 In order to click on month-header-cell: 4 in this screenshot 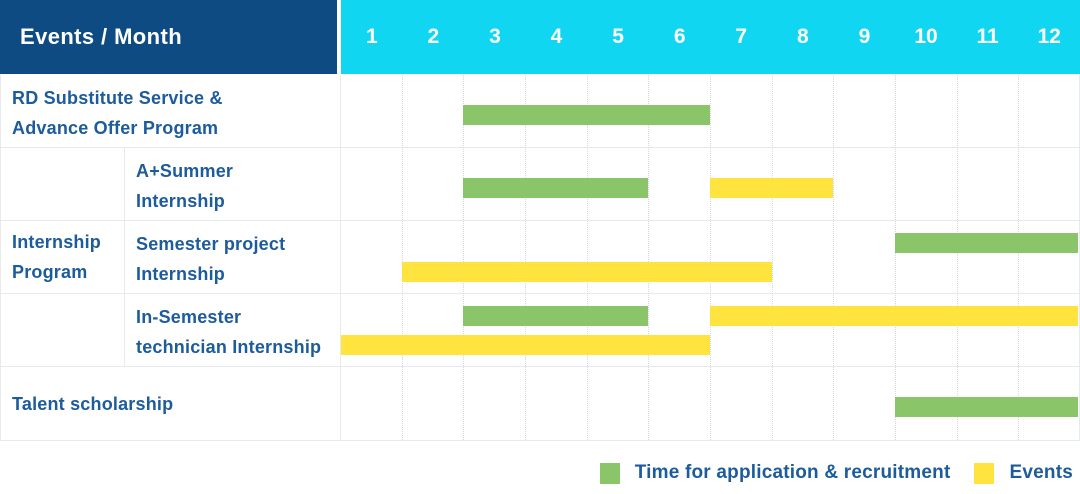, I will do `click(556, 36)`.